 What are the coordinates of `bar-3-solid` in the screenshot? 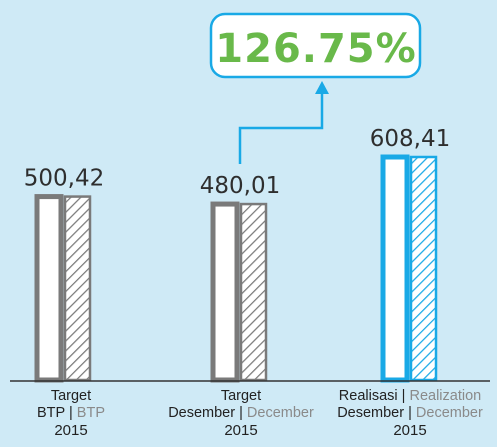 It's located at (395, 268).